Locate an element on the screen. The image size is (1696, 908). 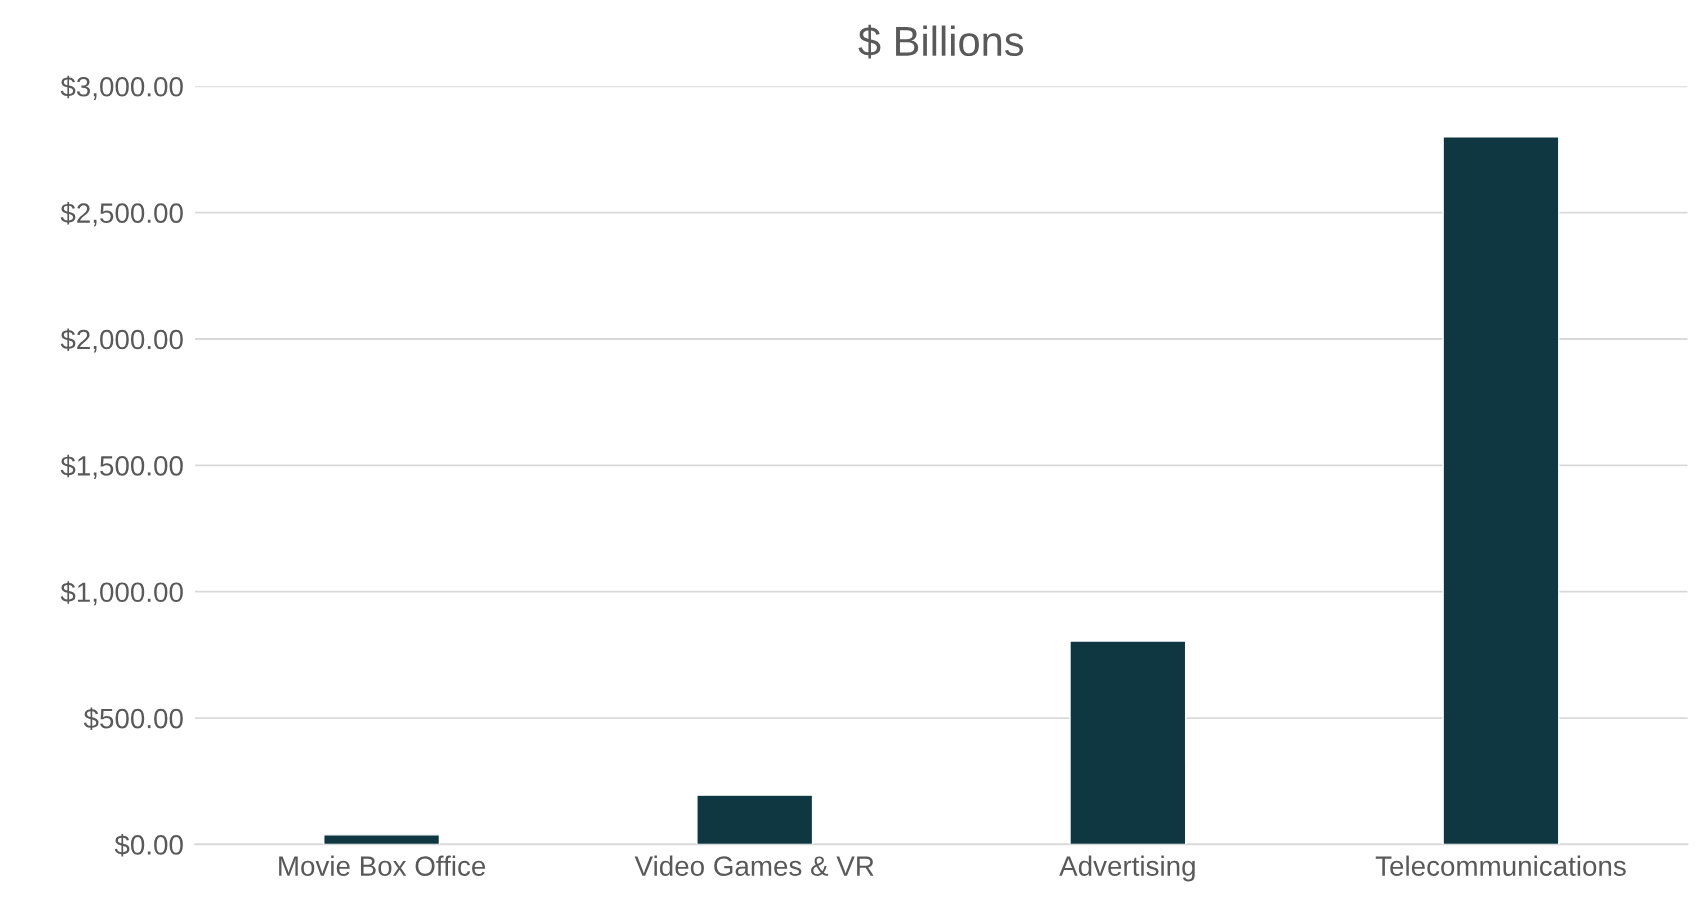
y-tick-label: $2,000.00 is located at coordinates (121, 340).